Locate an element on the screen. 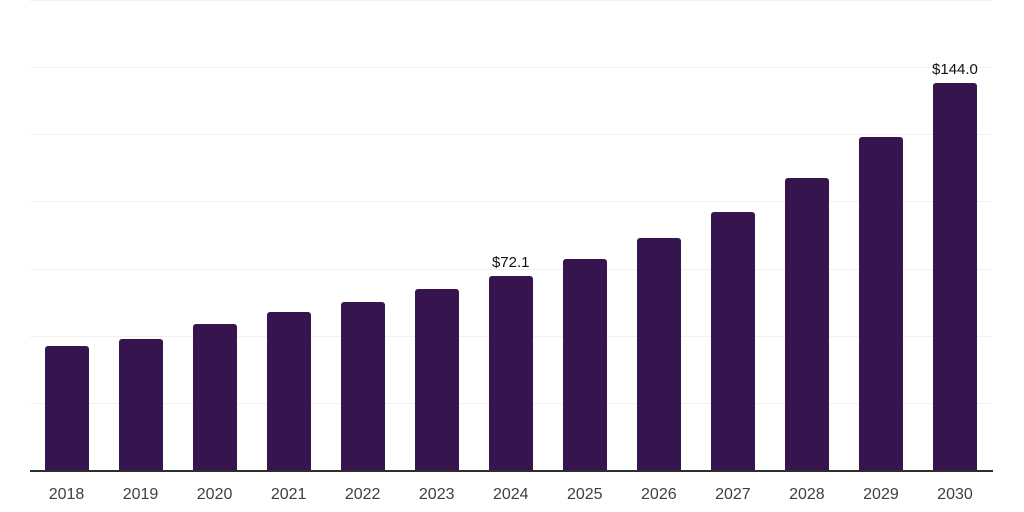 This screenshot has height=512, width=1024. x-tick-label-2023: 2023 is located at coordinates (436, 494).